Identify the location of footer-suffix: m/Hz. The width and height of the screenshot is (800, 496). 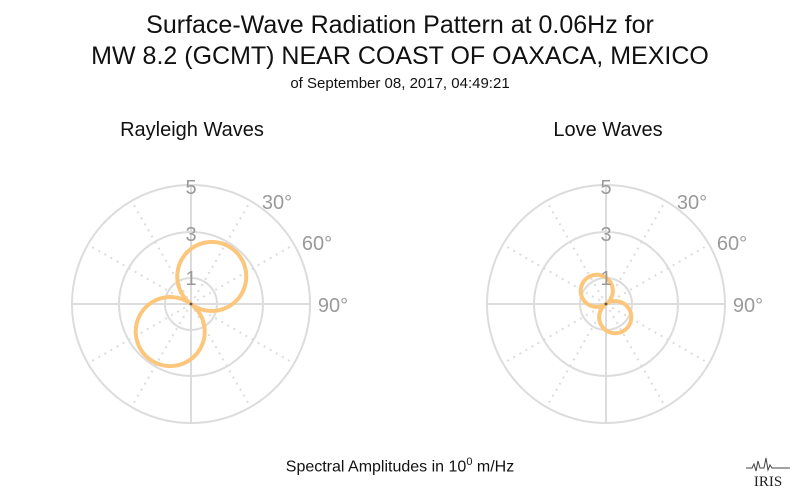
(493, 467).